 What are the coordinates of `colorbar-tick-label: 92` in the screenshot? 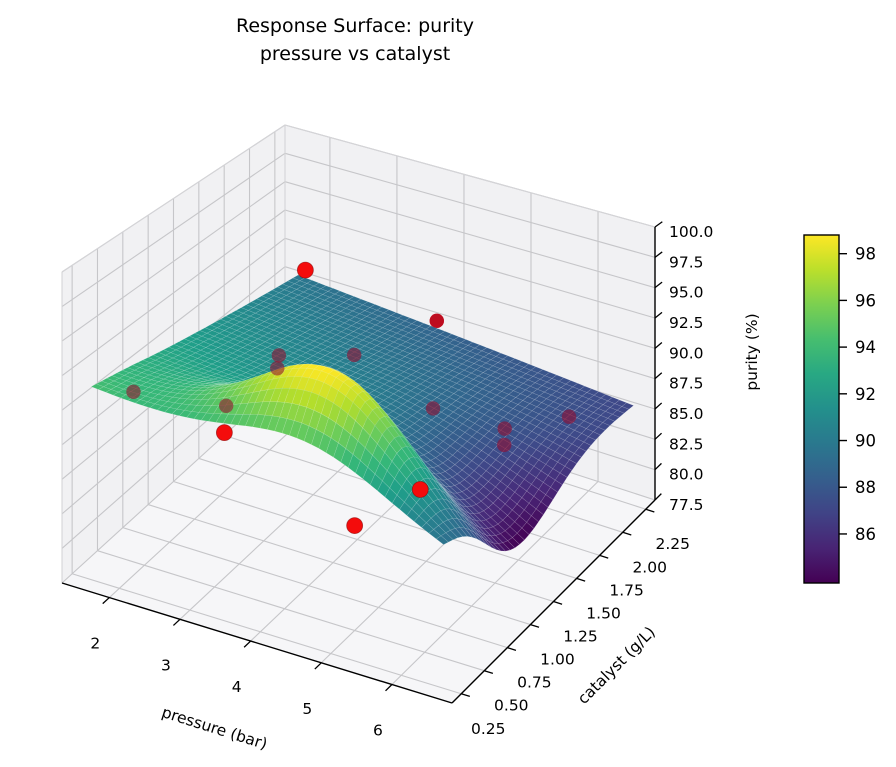 It's located at (865, 394).